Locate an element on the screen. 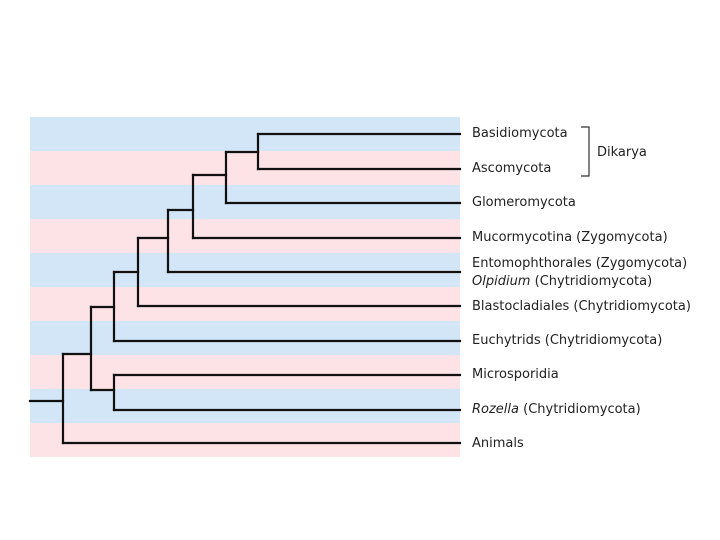  taxon-label-entomophthorales: Entomophthorales (Zygomycota) is located at coordinates (580, 263).